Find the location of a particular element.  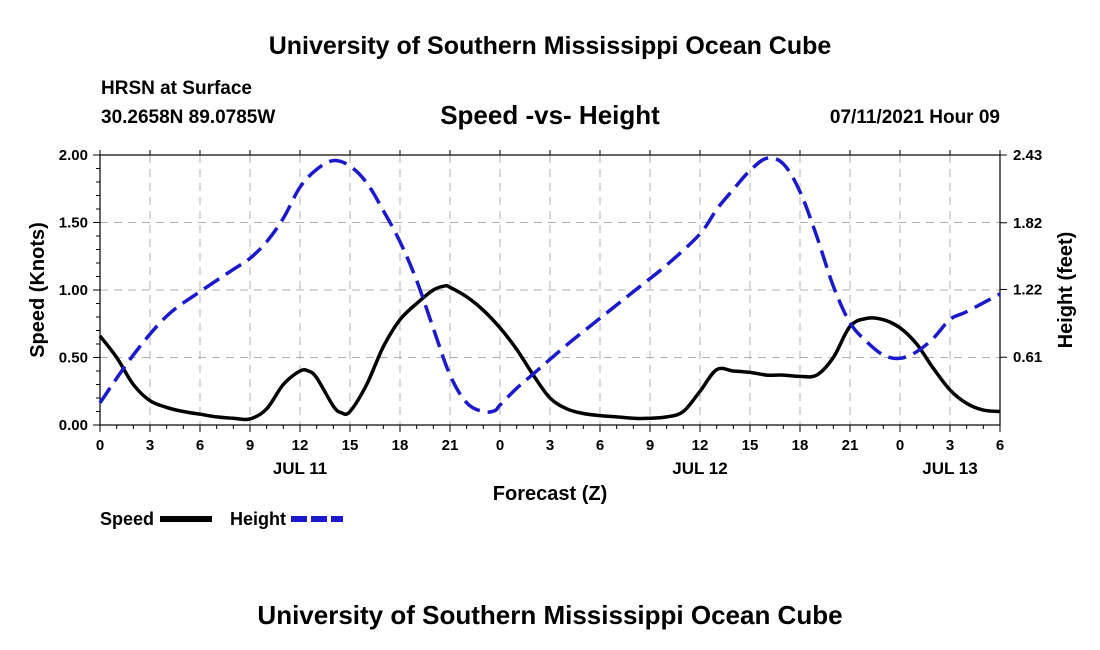

y2-axis-label: Height (feet) is located at coordinates (1066, 290).